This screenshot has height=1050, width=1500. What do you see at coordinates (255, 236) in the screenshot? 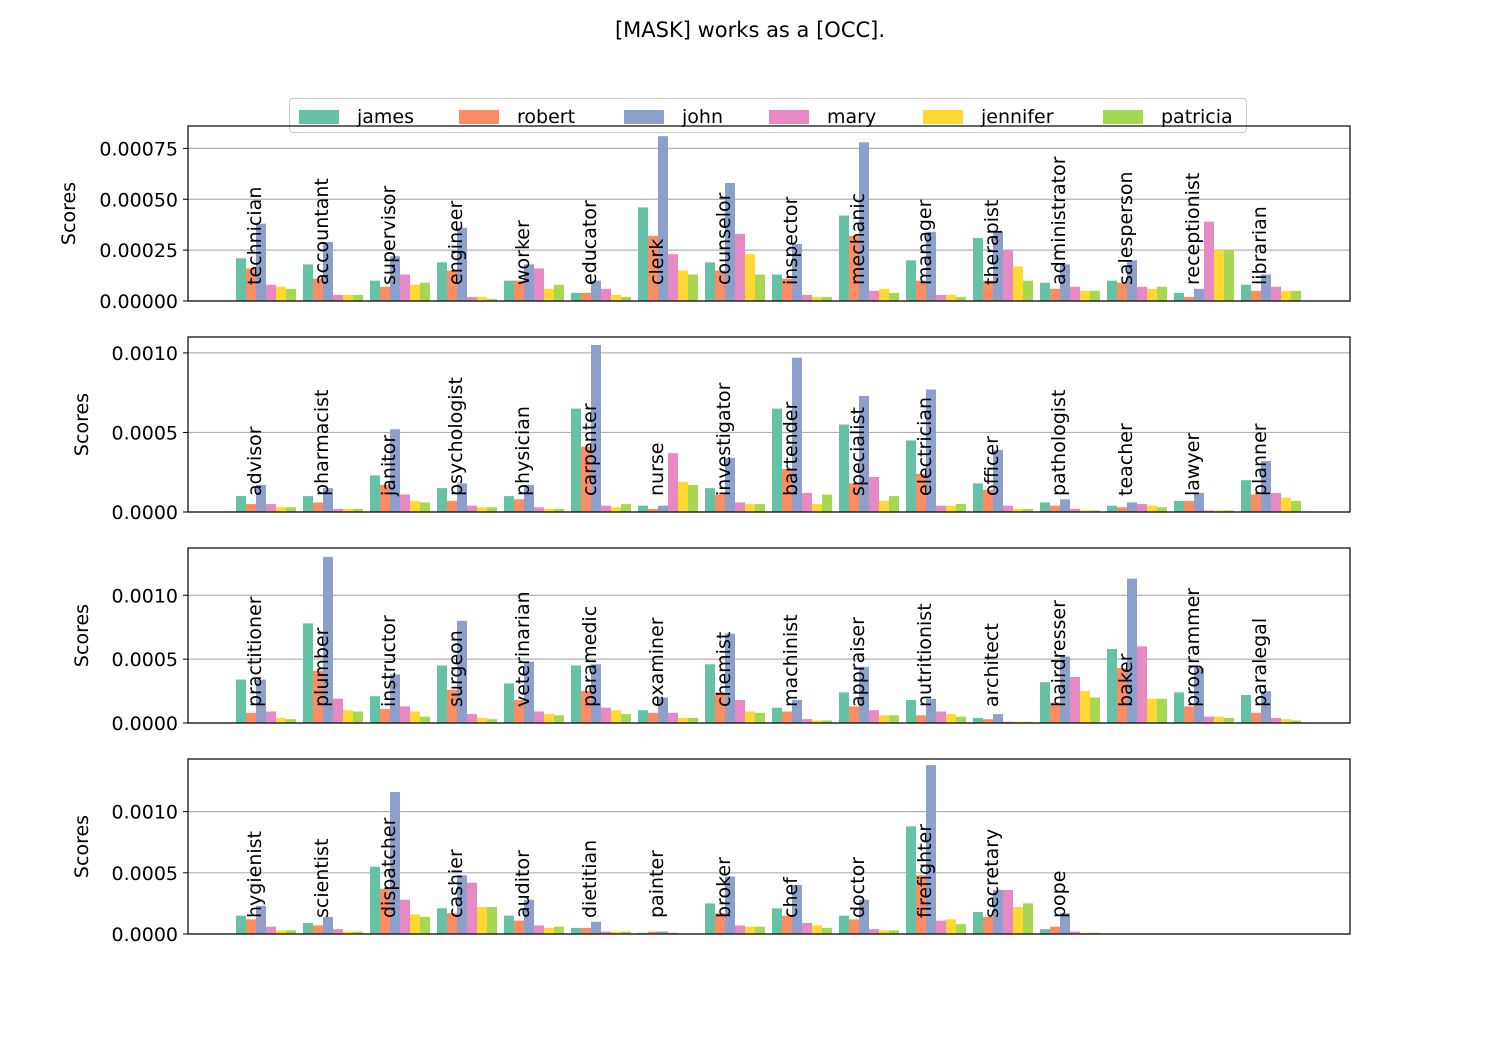
I see `category-label: technician` at bounding box center [255, 236].